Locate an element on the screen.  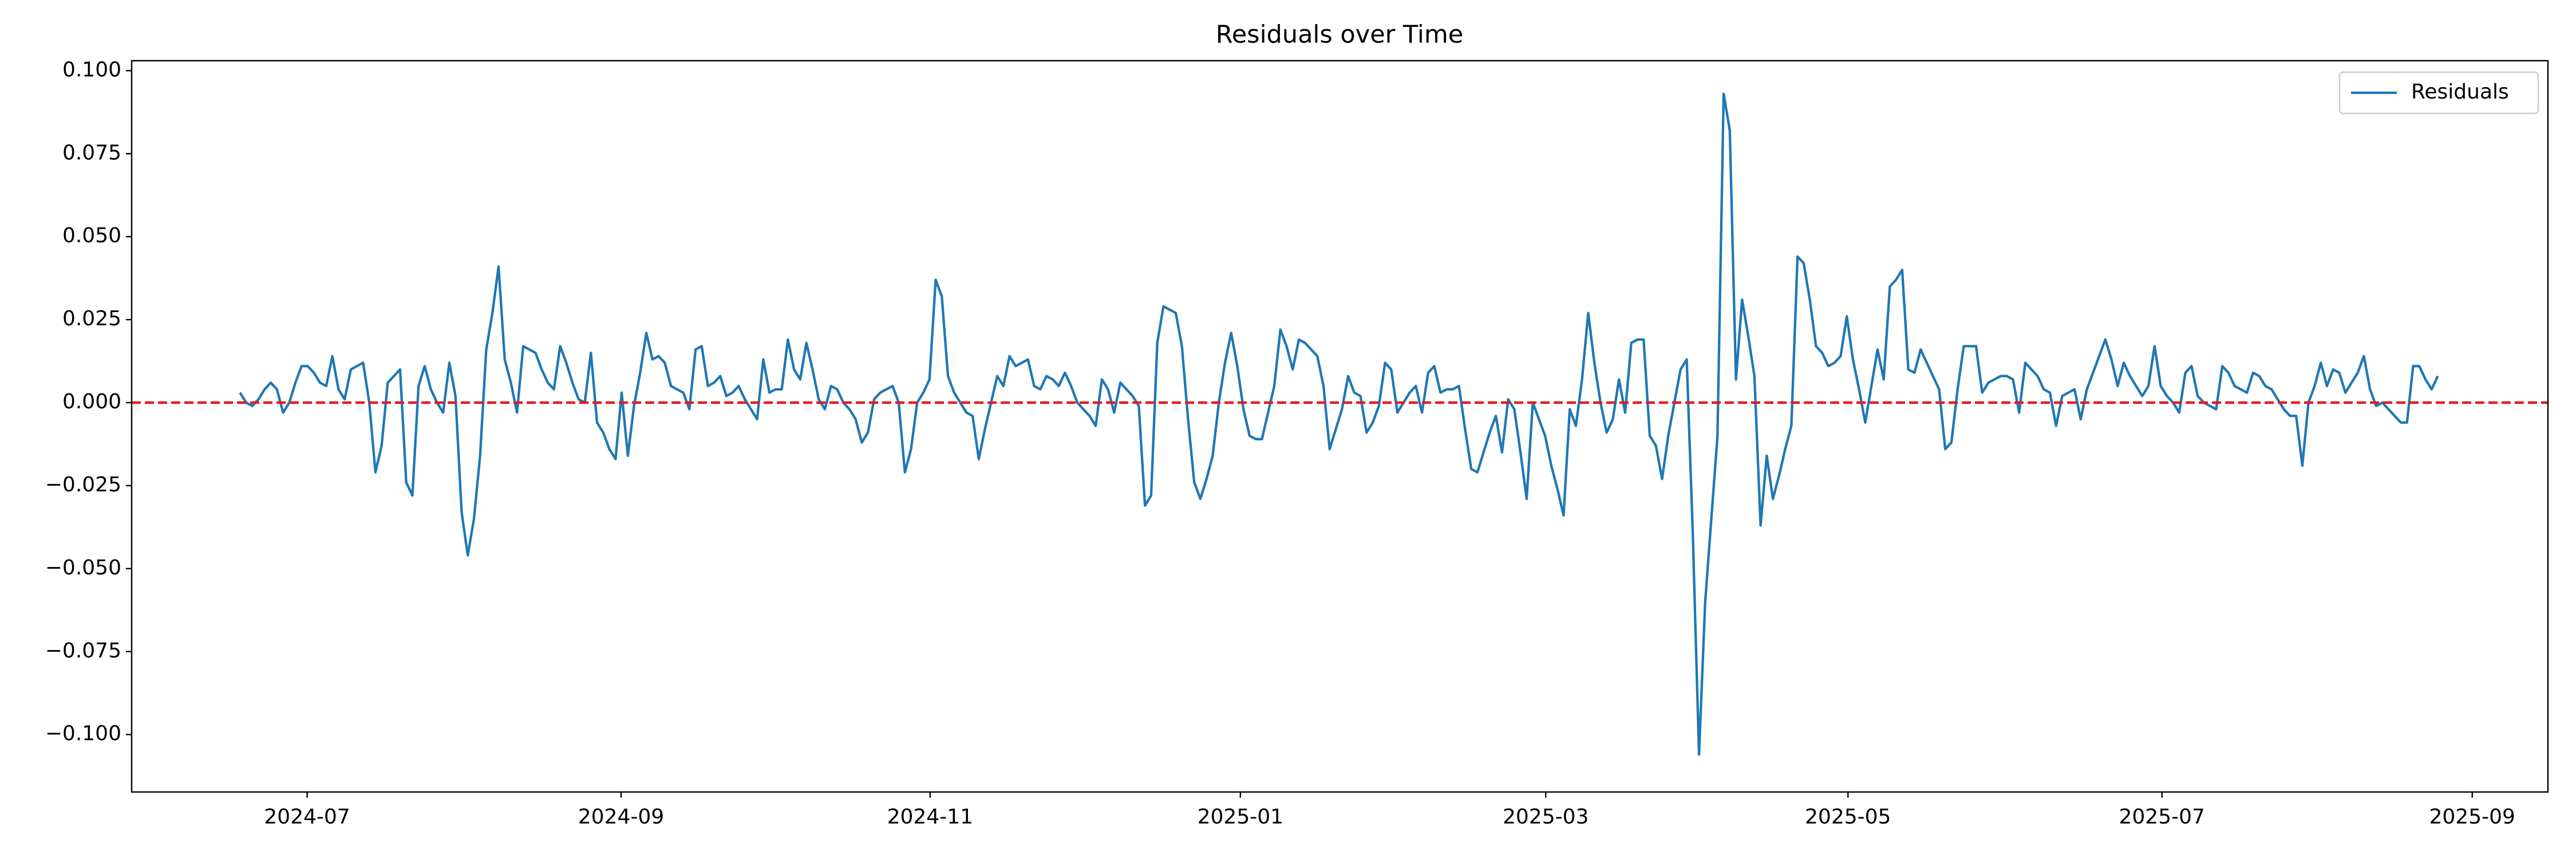
y-tick-label: 0.075 is located at coordinates (91, 152).